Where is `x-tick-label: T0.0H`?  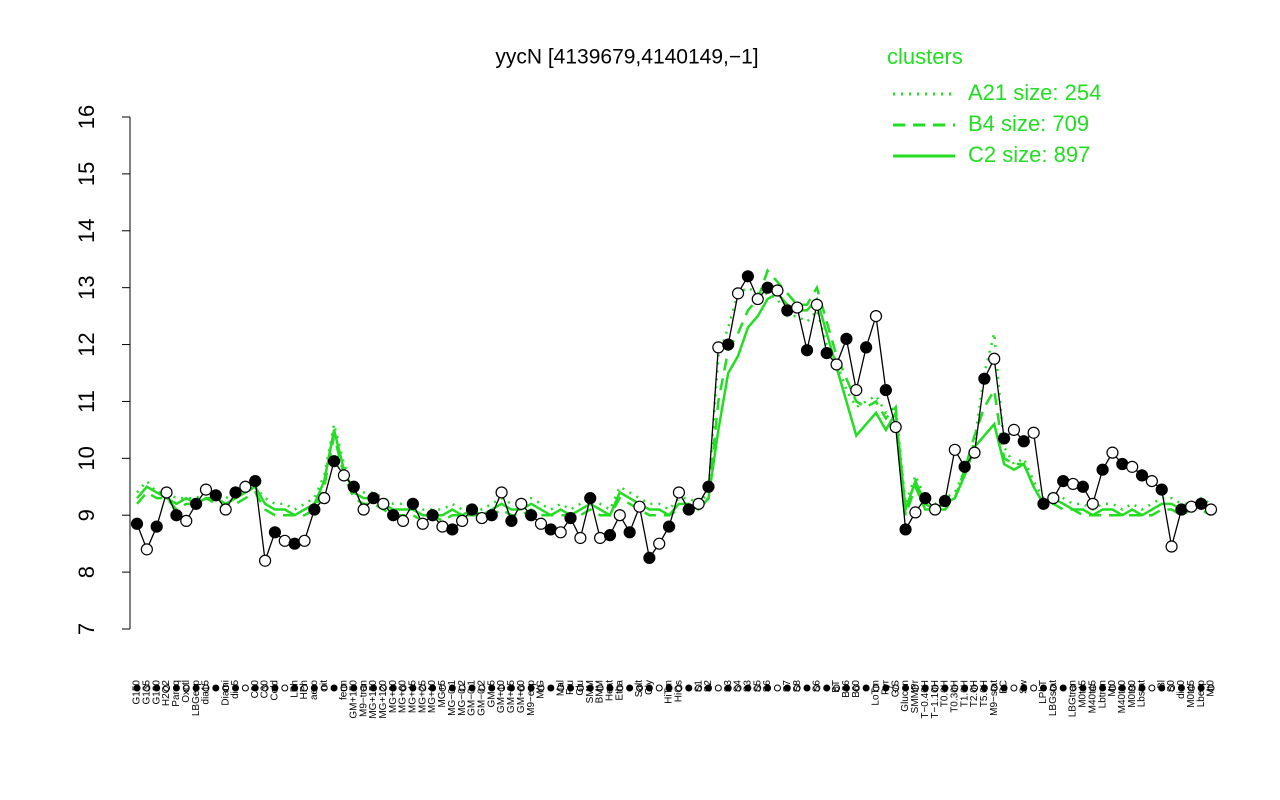
x-tick-label: T0.0H is located at coordinates (945, 693).